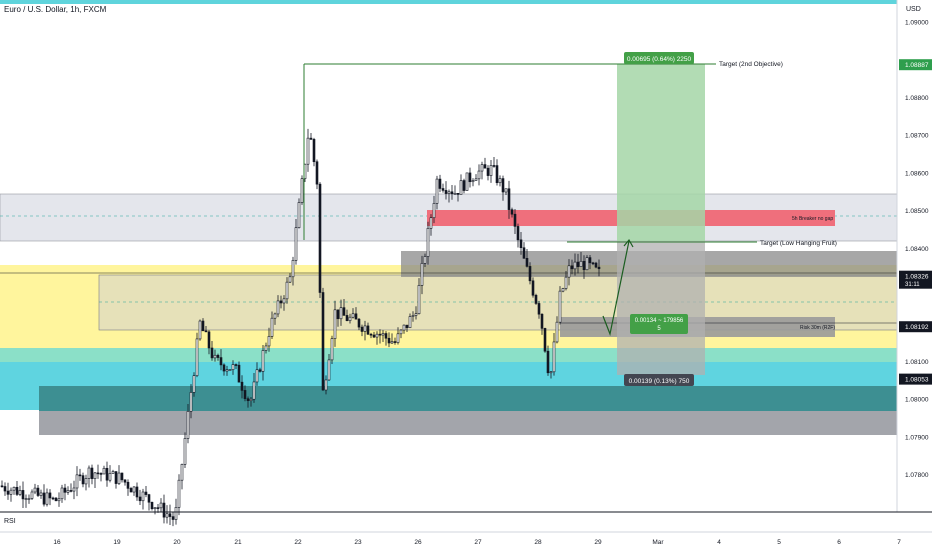 The height and width of the screenshot is (550, 932). Describe the element at coordinates (912, 285) in the screenshot. I see `price-axis-countdown: 31:11` at that location.